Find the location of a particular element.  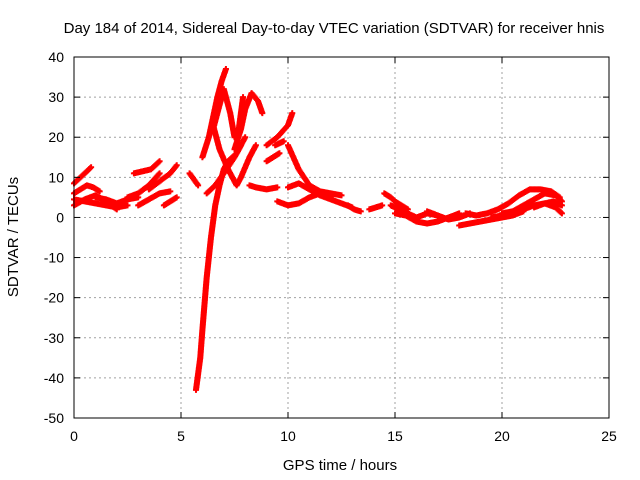

y-tick-label: -10 is located at coordinates (54, 258).